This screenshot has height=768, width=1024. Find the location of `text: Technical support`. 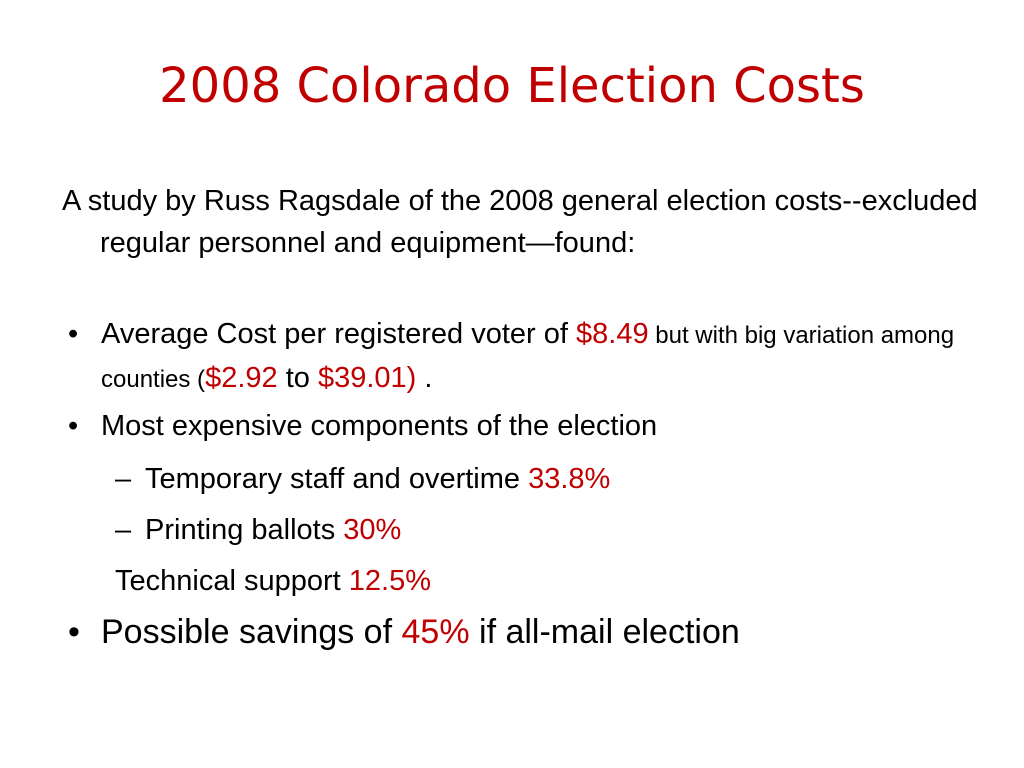

text: Technical support is located at coordinates (232, 581).